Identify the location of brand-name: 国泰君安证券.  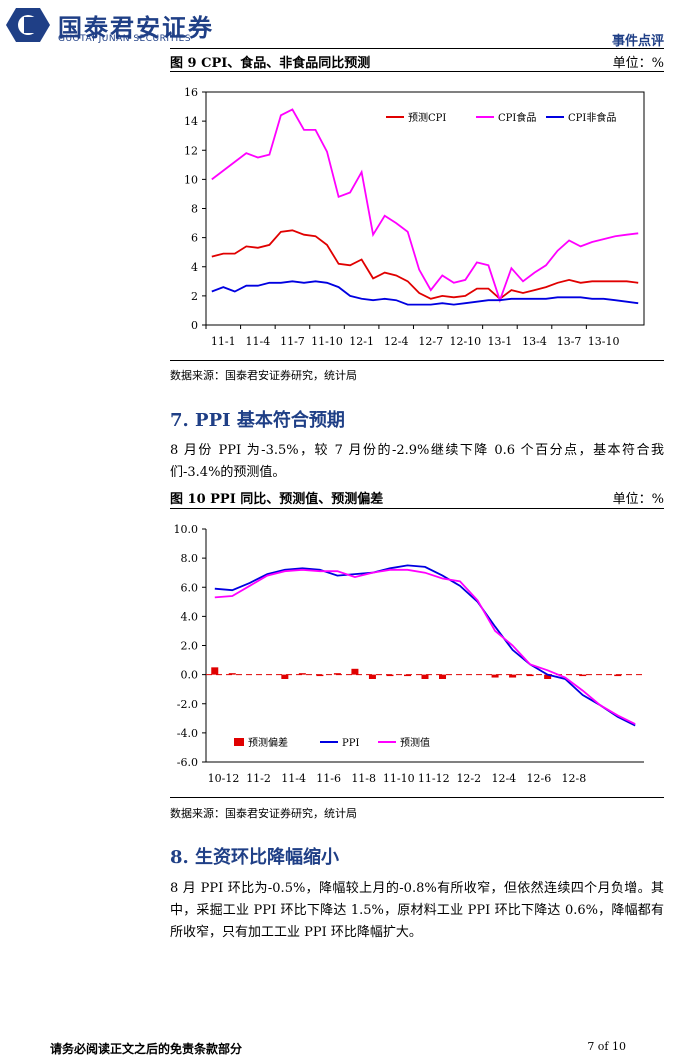
(136, 28).